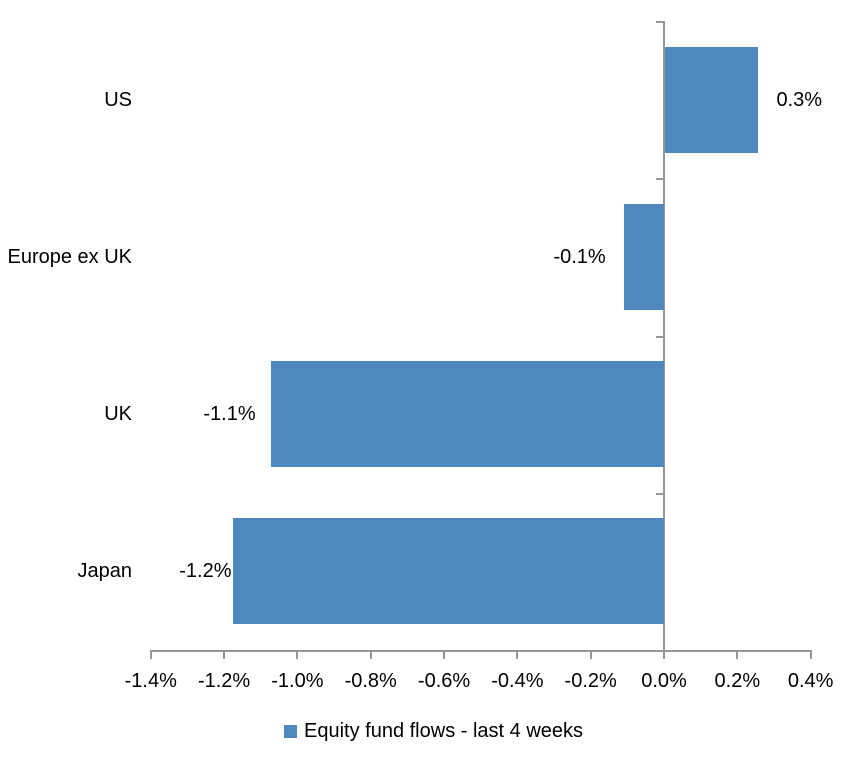 The image size is (852, 757). I want to click on x-axis-line, so click(480, 651).